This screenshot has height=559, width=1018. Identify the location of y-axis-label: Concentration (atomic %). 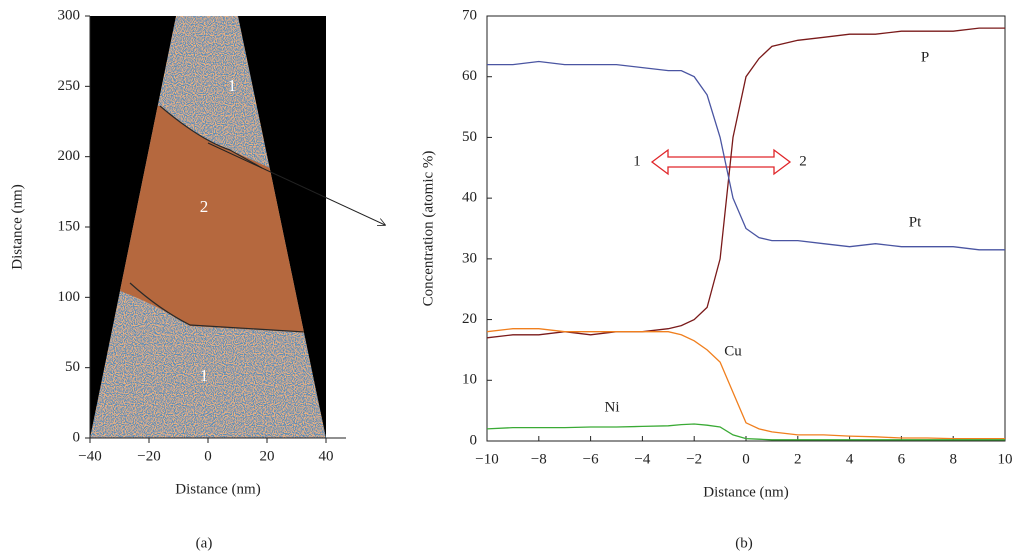
(428, 229).